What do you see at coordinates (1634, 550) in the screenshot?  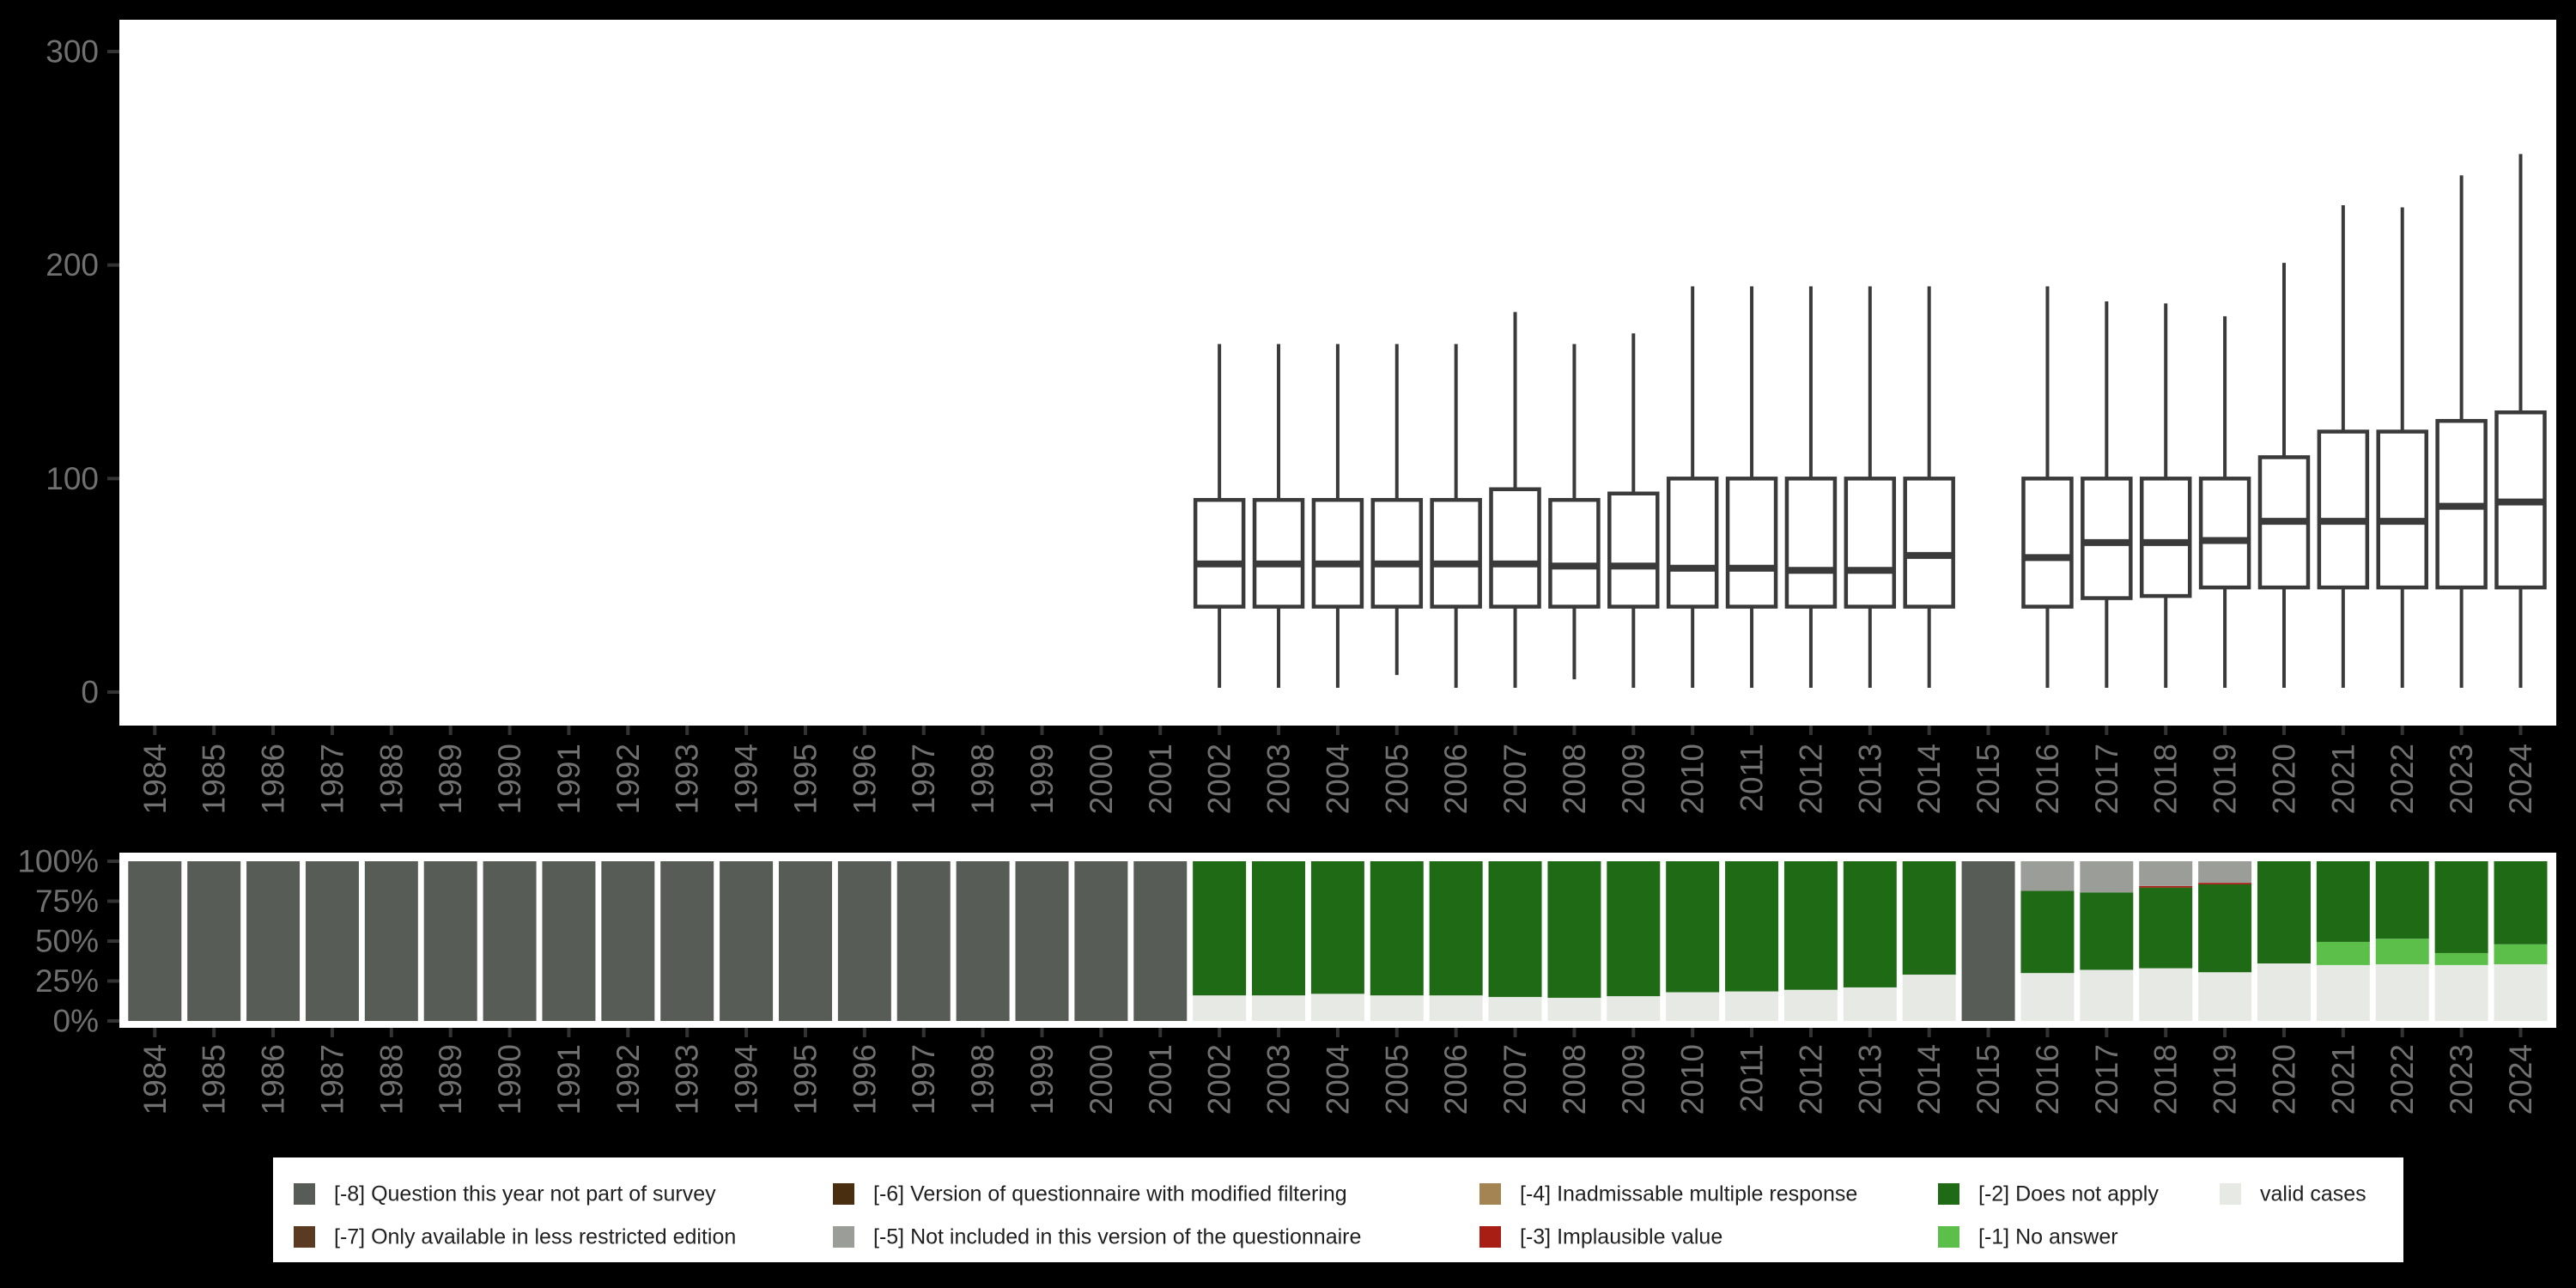 I see `box-2009` at bounding box center [1634, 550].